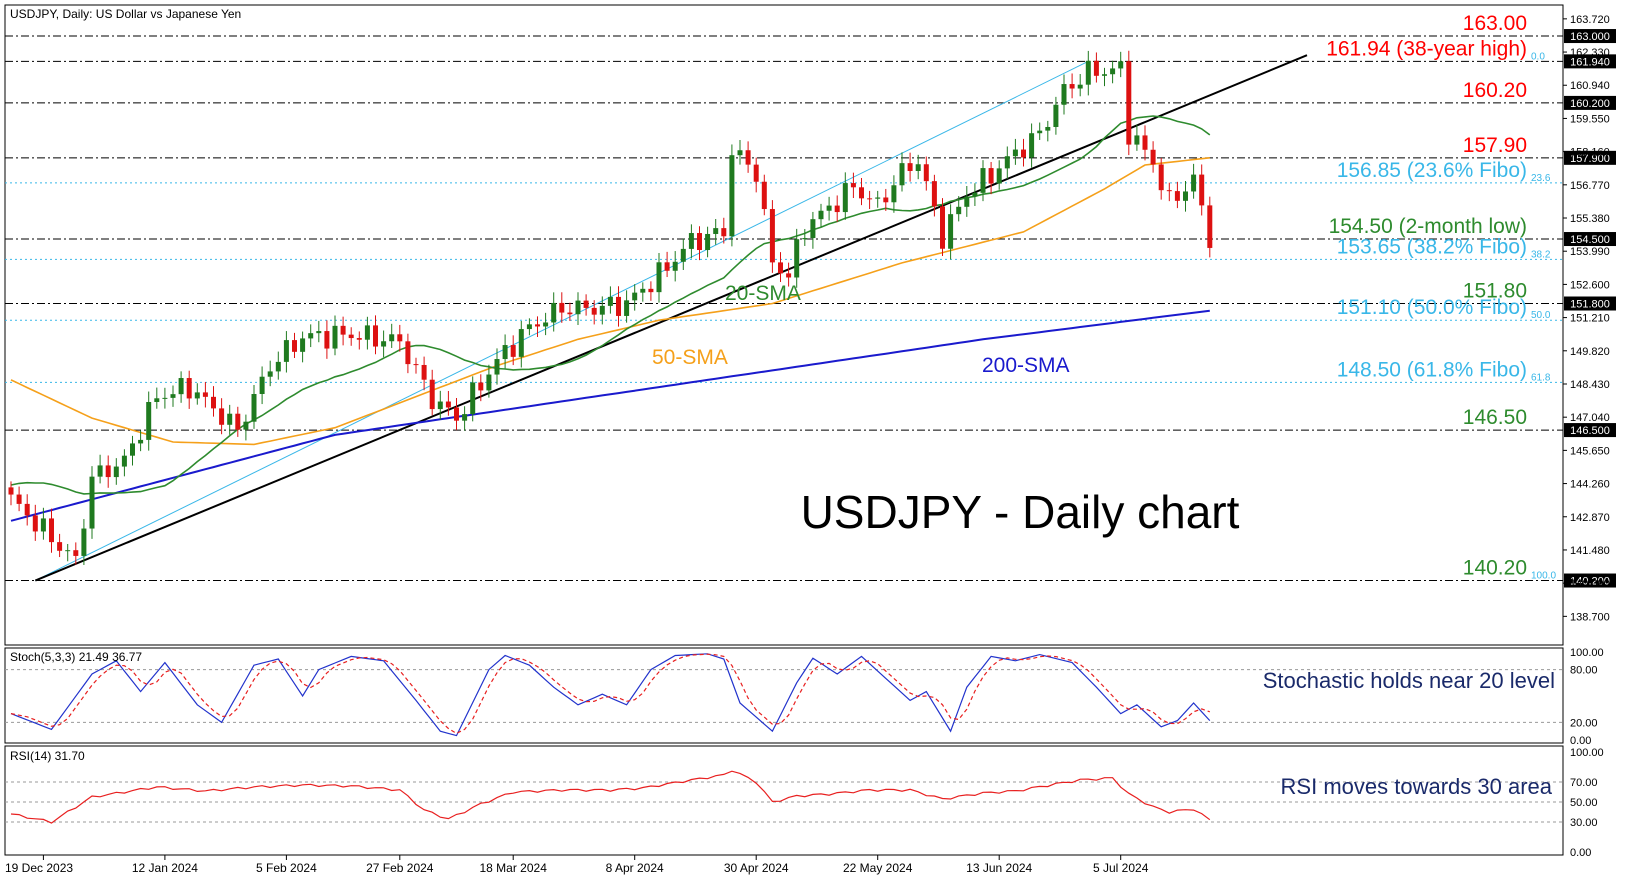 This screenshot has height=877, width=1626. Describe the element at coordinates (39, 868) in the screenshot. I see `x-tick-label: 19 Dec 2023` at that location.